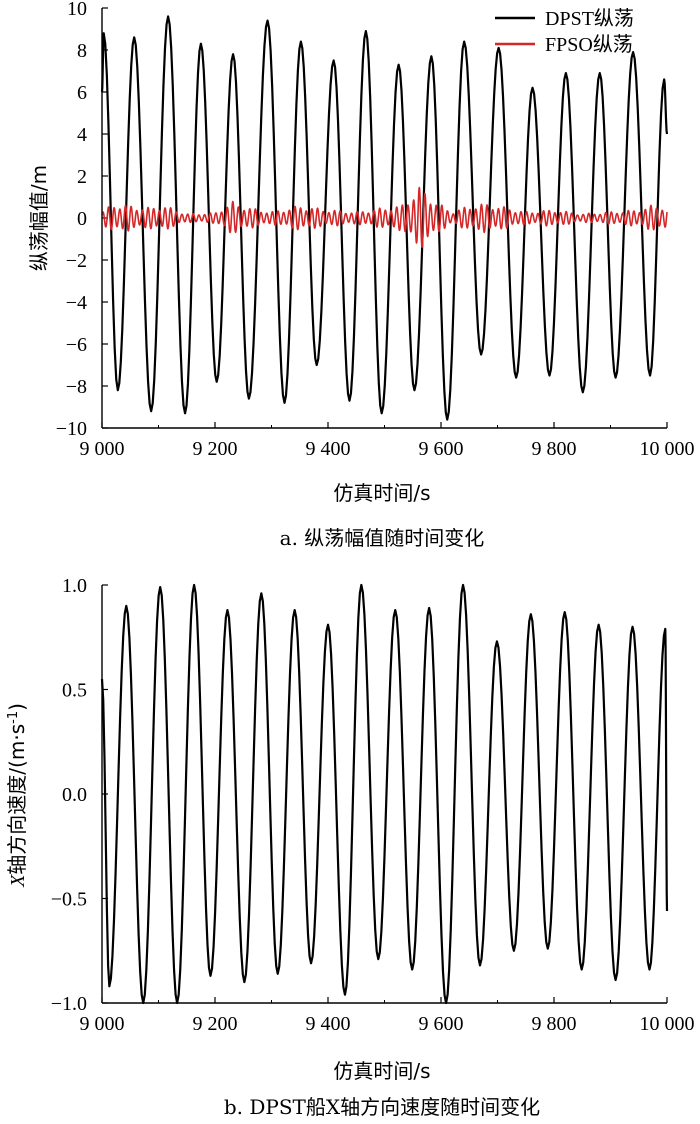 The image size is (700, 1124). What do you see at coordinates (13, 717) in the screenshot?
I see `panel-b-y-axis-title-exponent: -1` at bounding box center [13, 717].